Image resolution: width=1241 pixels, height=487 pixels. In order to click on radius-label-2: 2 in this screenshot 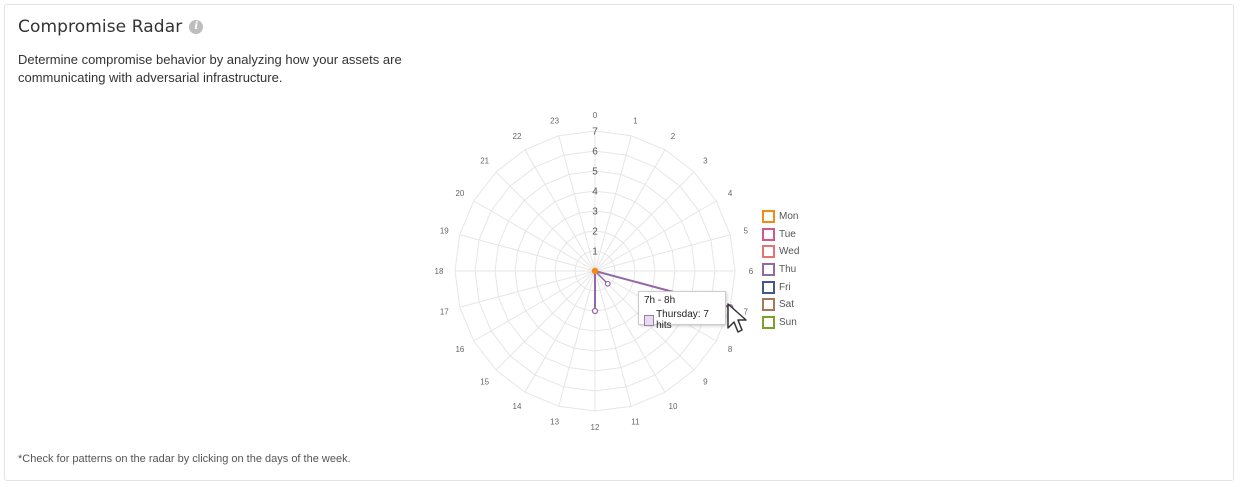, I will do `click(595, 232)`.